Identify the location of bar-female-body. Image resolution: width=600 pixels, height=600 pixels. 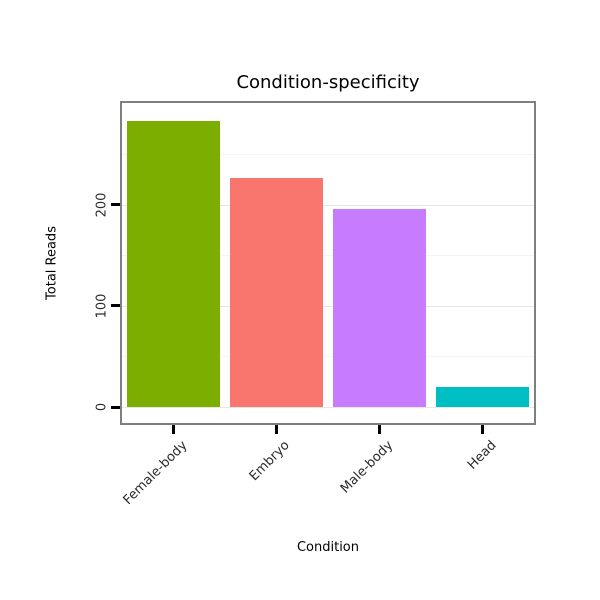
(173, 264).